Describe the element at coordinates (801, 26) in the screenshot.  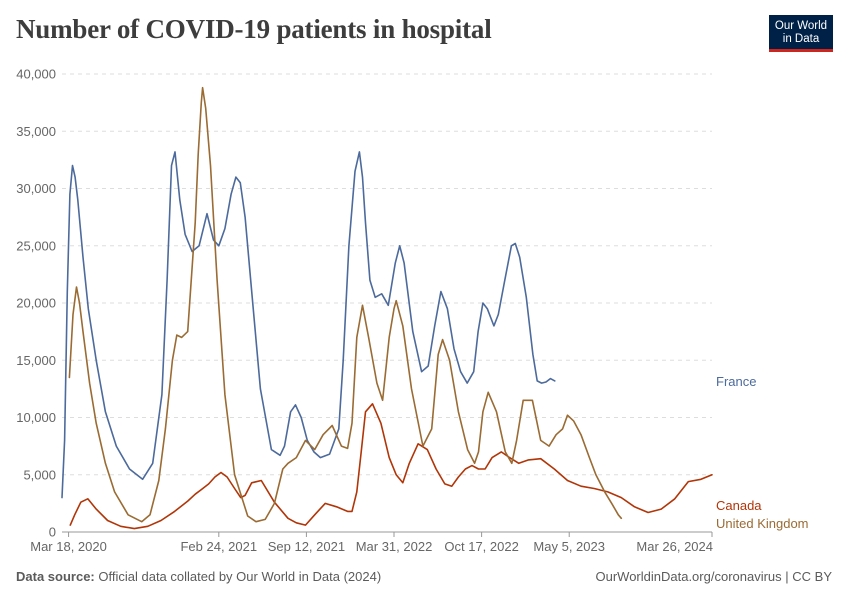
I see `logo-line-1: Our World` at that location.